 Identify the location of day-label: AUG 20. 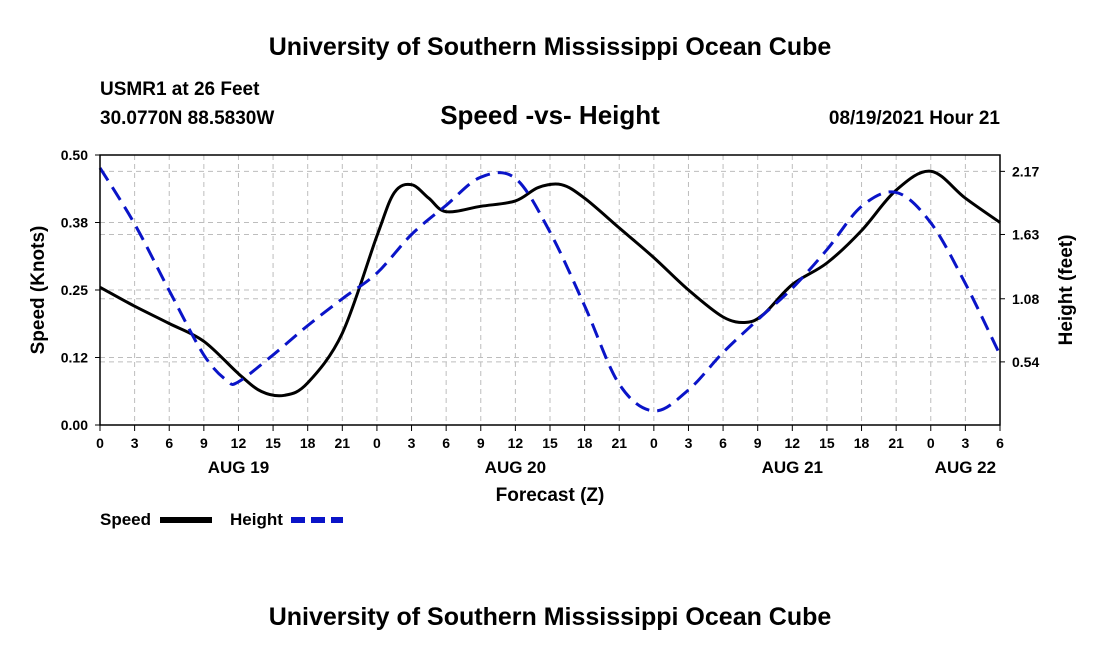
(515, 467).